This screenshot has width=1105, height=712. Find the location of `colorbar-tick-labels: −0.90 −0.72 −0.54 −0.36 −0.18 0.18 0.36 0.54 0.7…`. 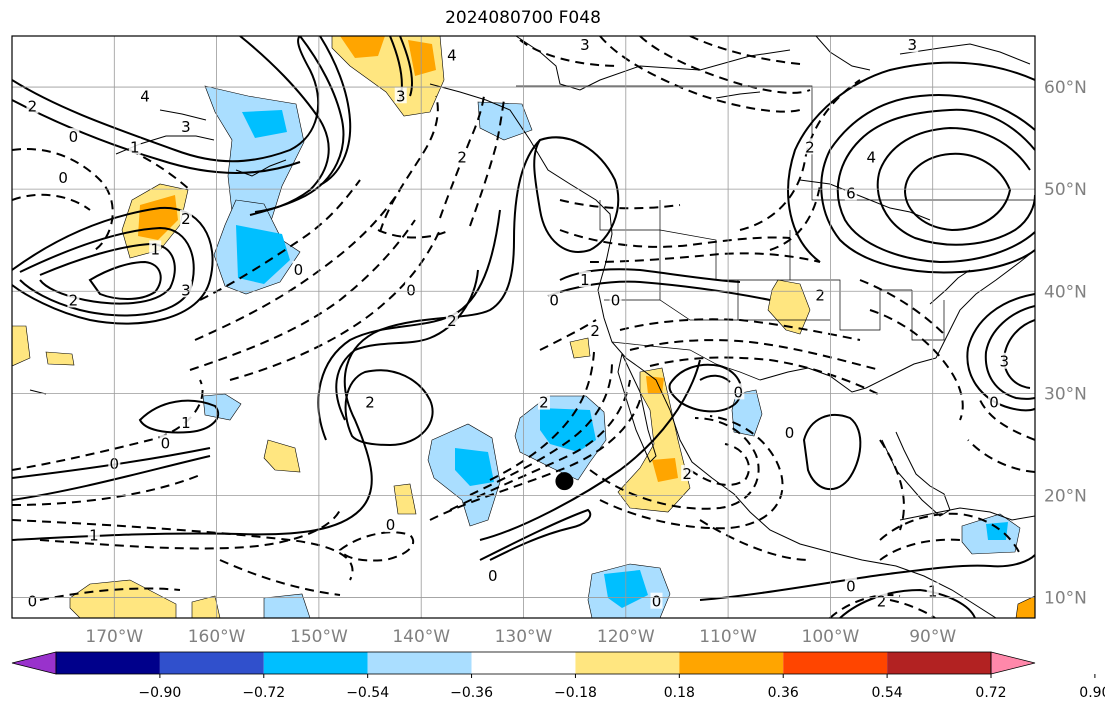

colorbar-tick-labels: −0.90 −0.72 −0.54 −0.36 −0.18 0.18 0.36 0.54 0.7… is located at coordinates (621, 687).